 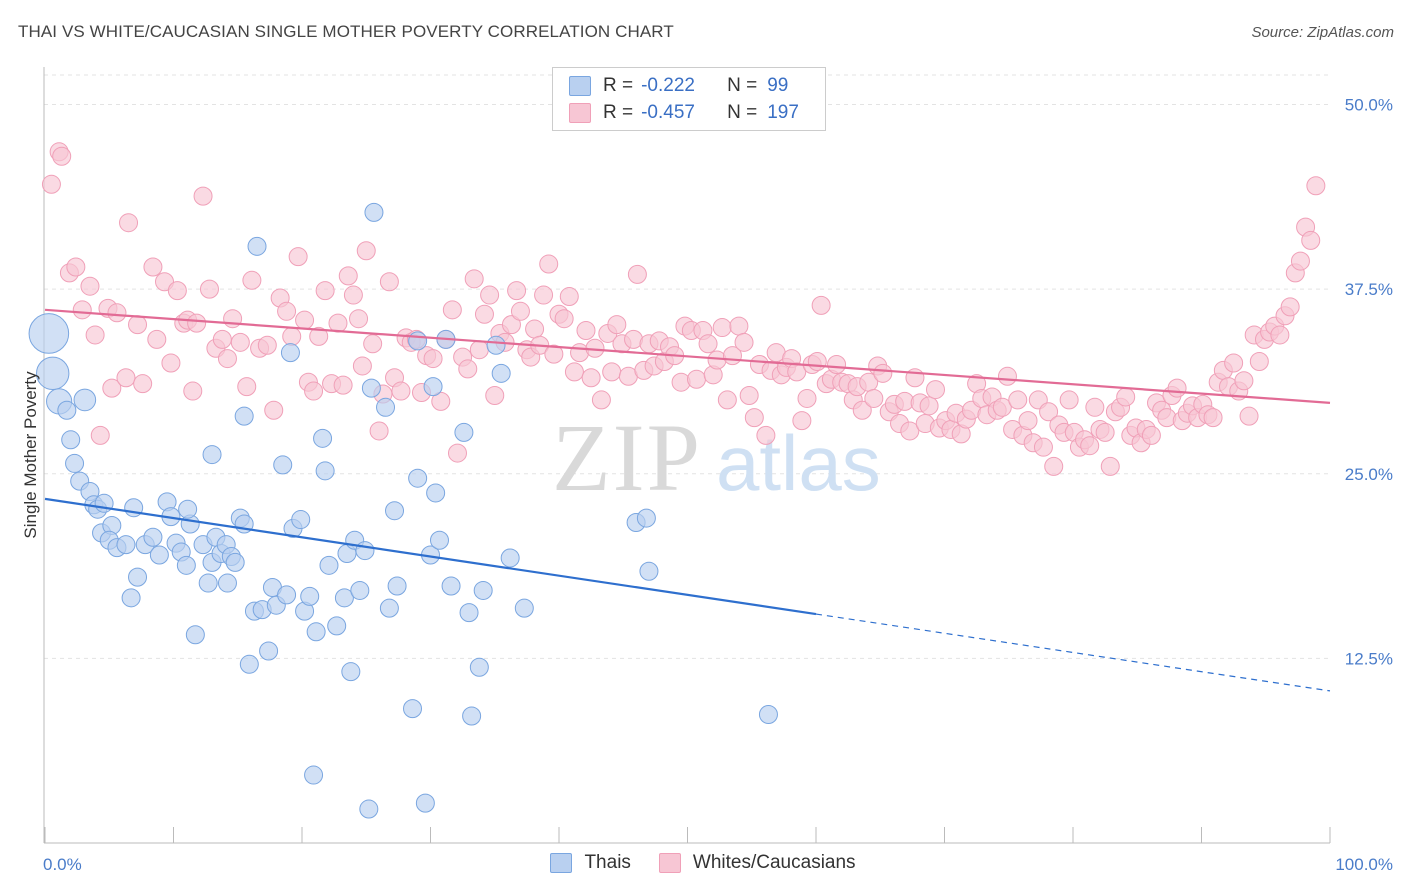 I want to click on stats-legend: R = -0.222 N = 99 R = -0.457 N = 197, so click(x=689, y=99).